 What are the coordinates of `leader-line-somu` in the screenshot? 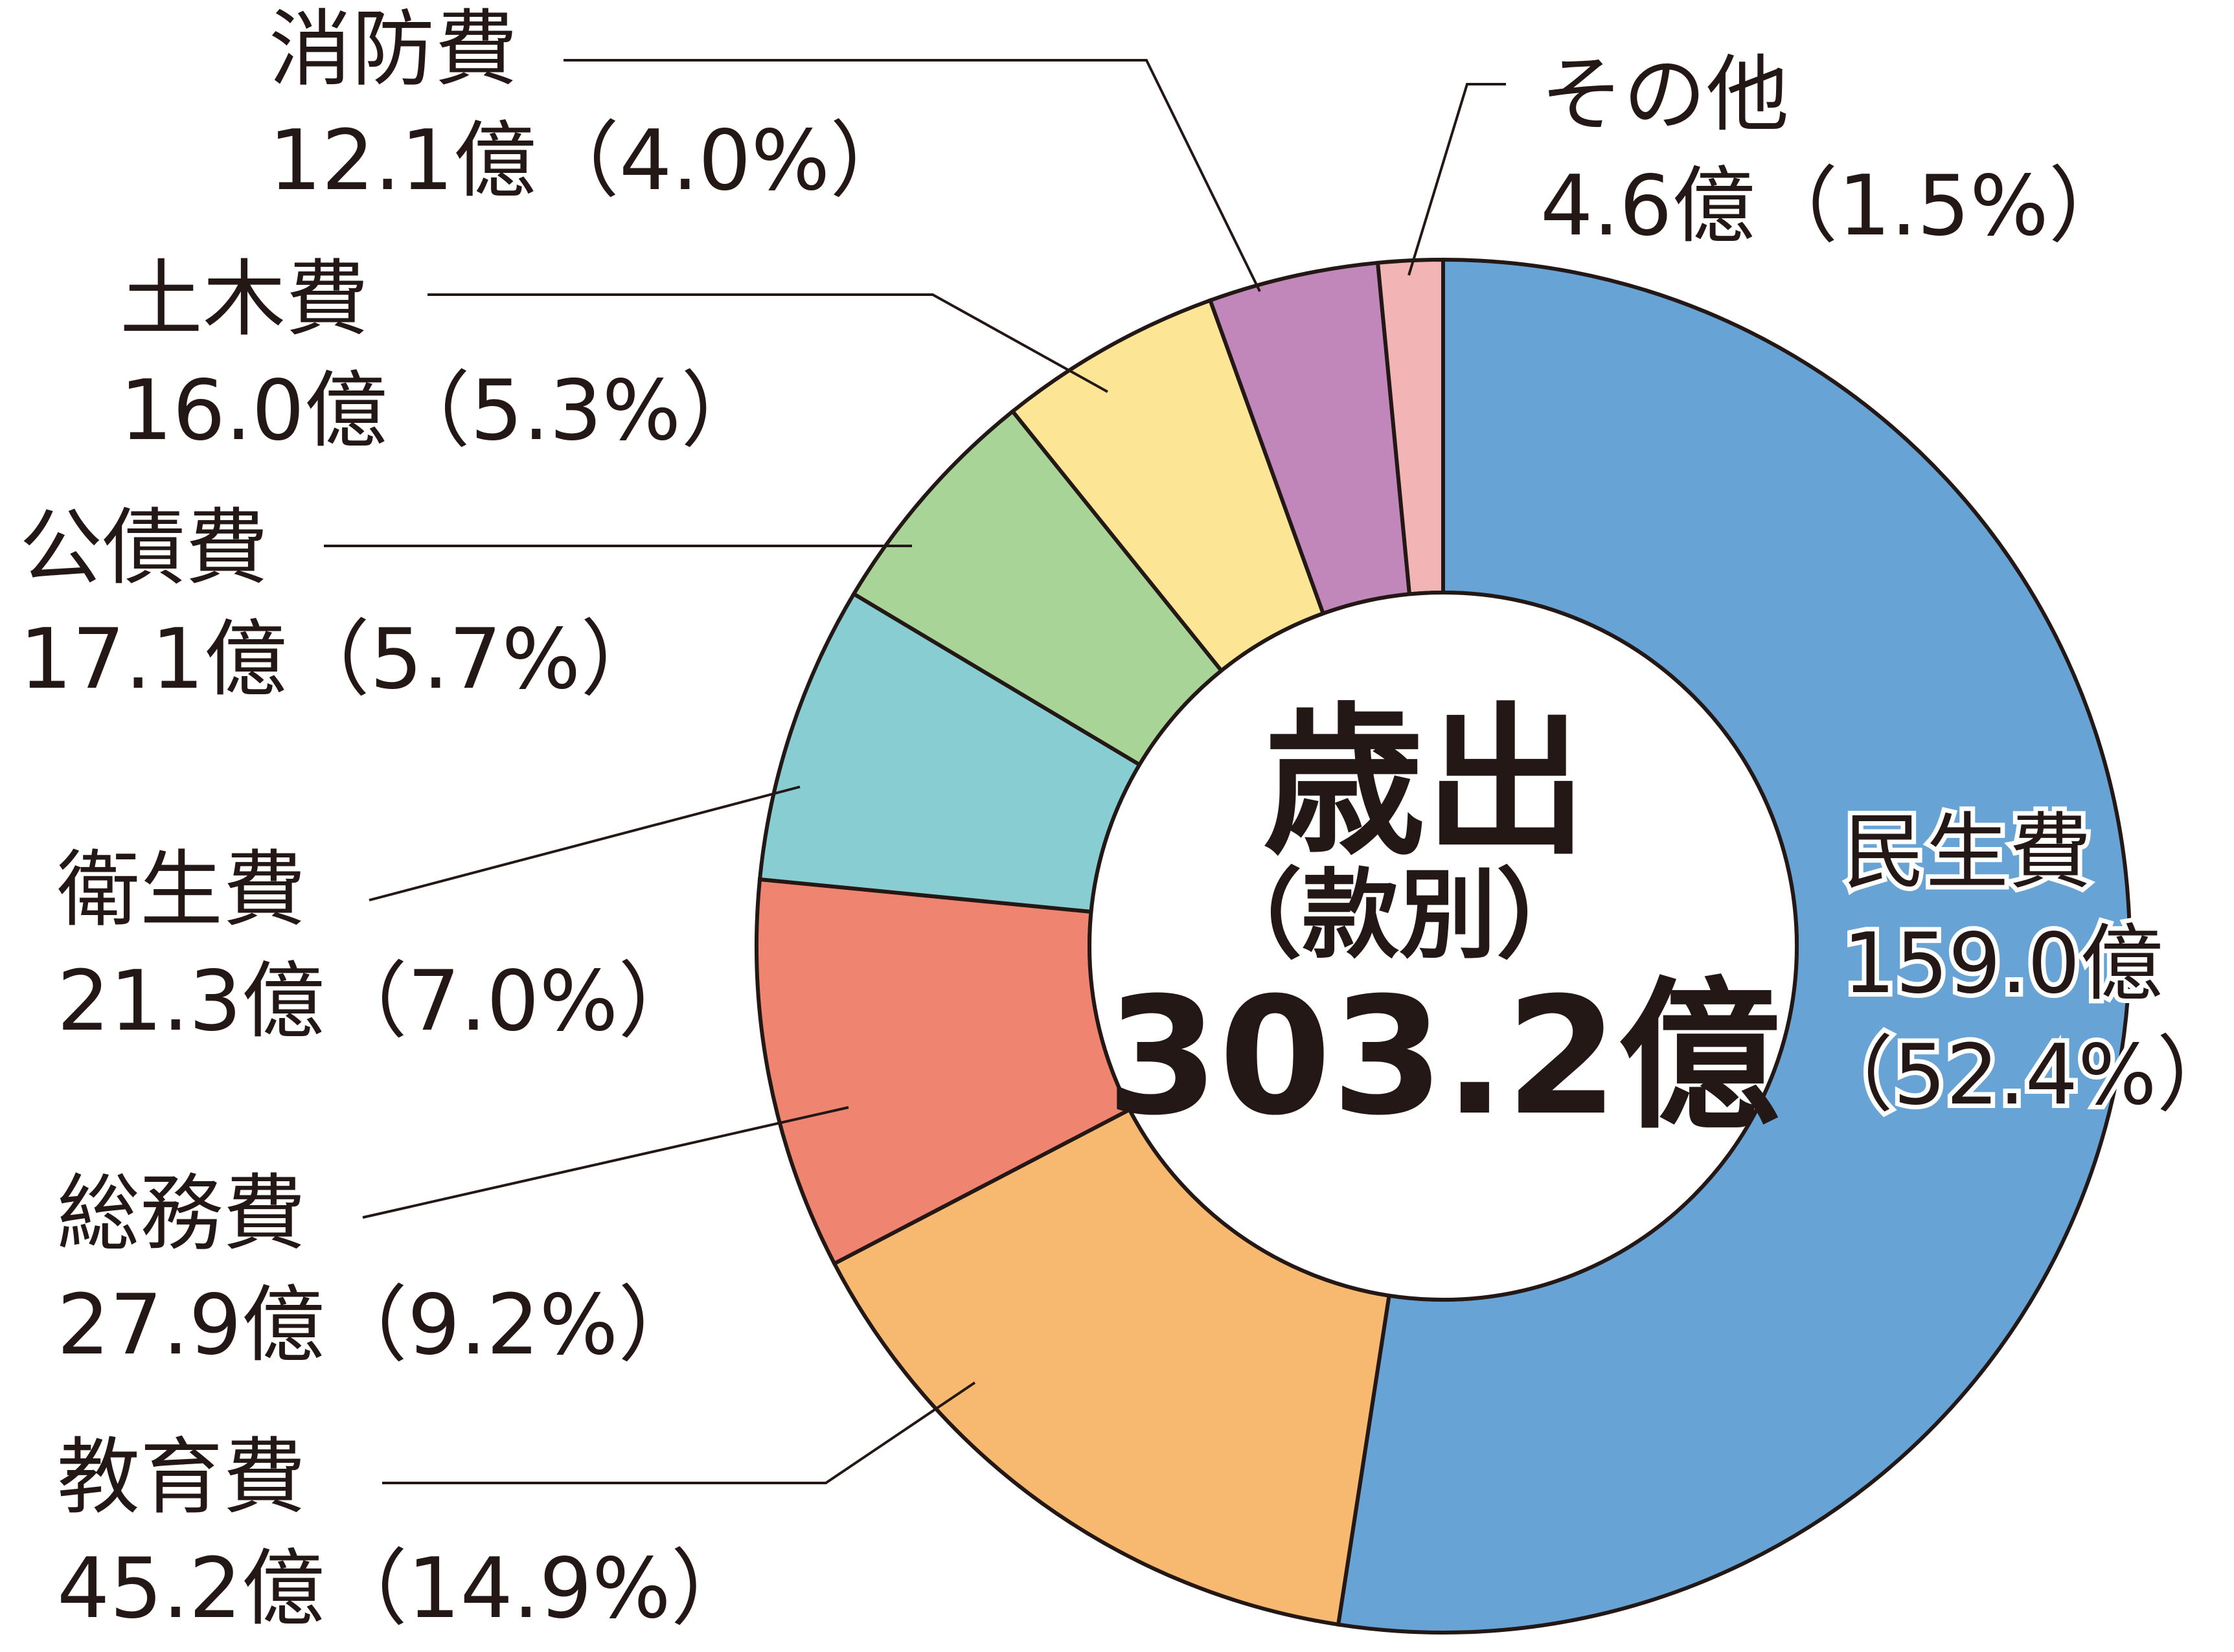 It's located at (606, 1162).